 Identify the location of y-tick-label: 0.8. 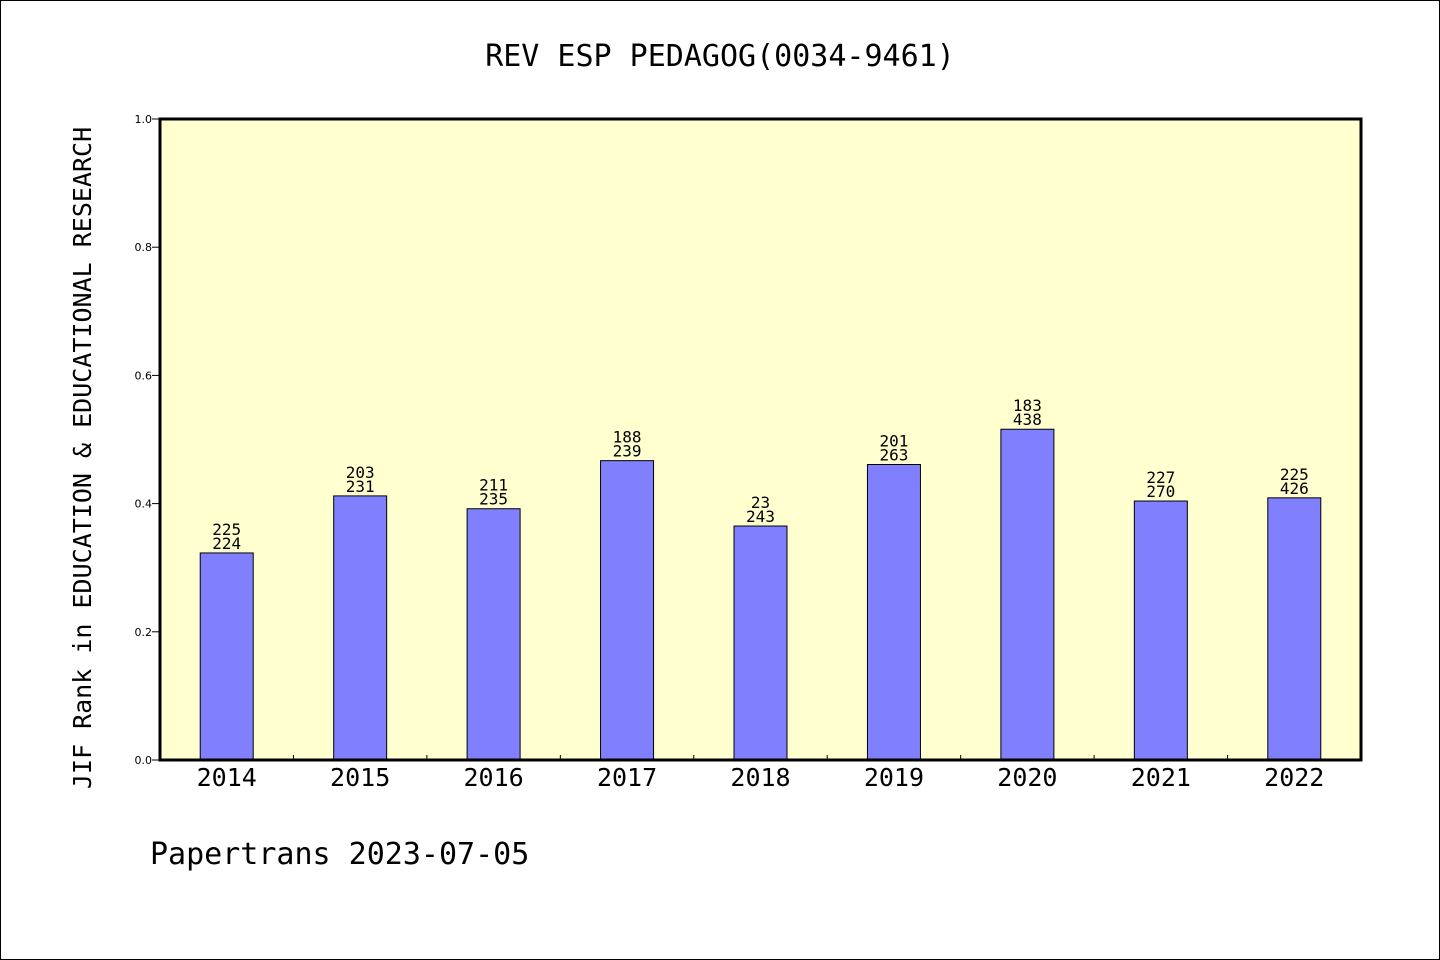
(144, 247).